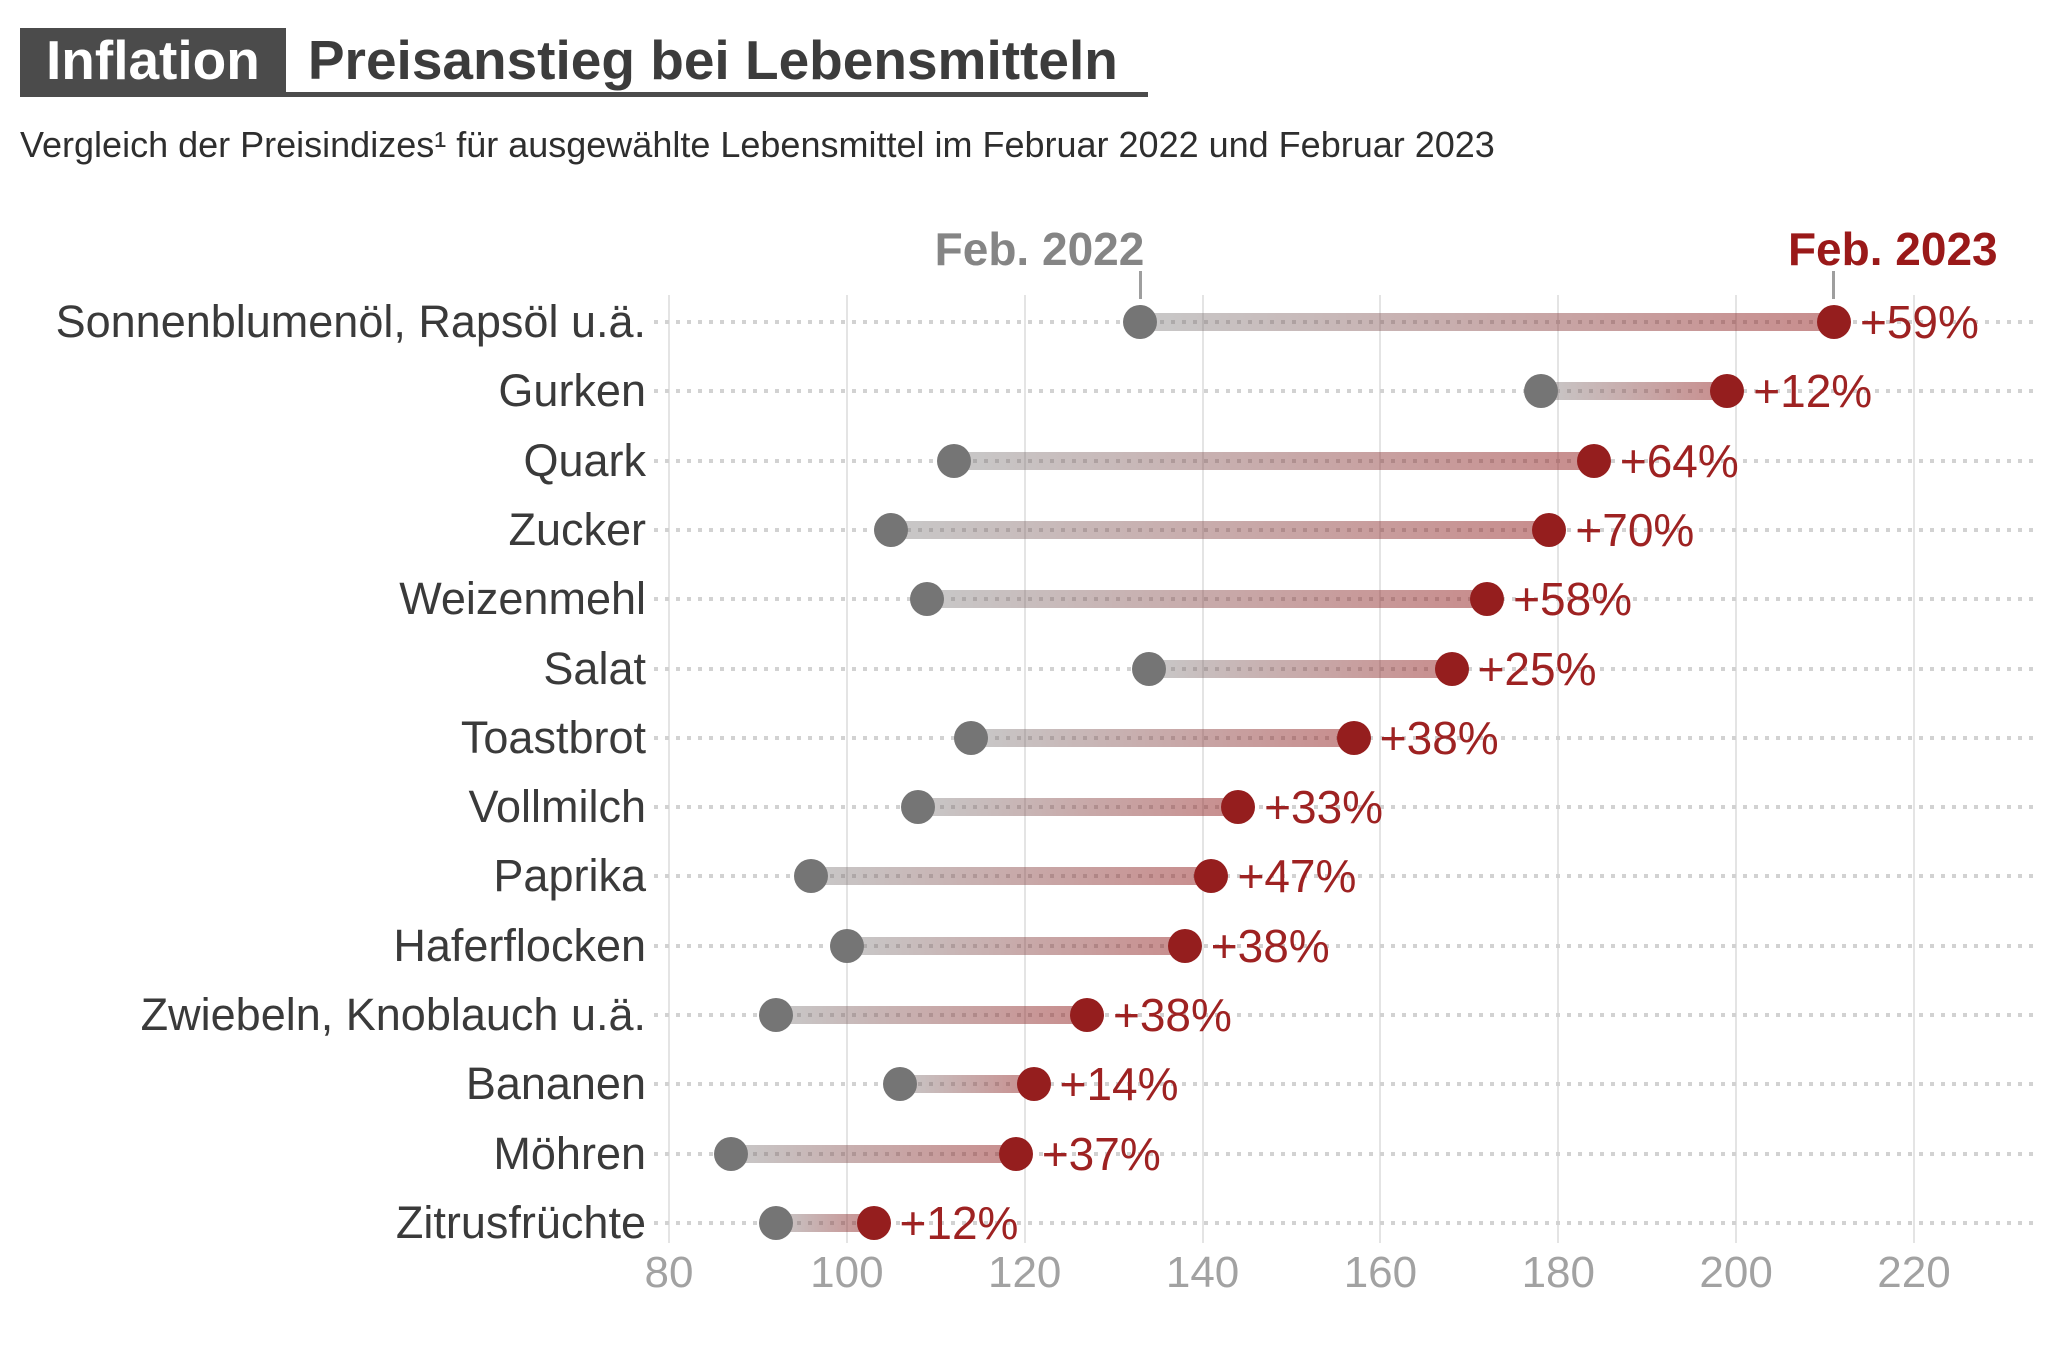 The height and width of the screenshot is (1365, 2048). I want to click on row-label: Quark, so click(584, 460).